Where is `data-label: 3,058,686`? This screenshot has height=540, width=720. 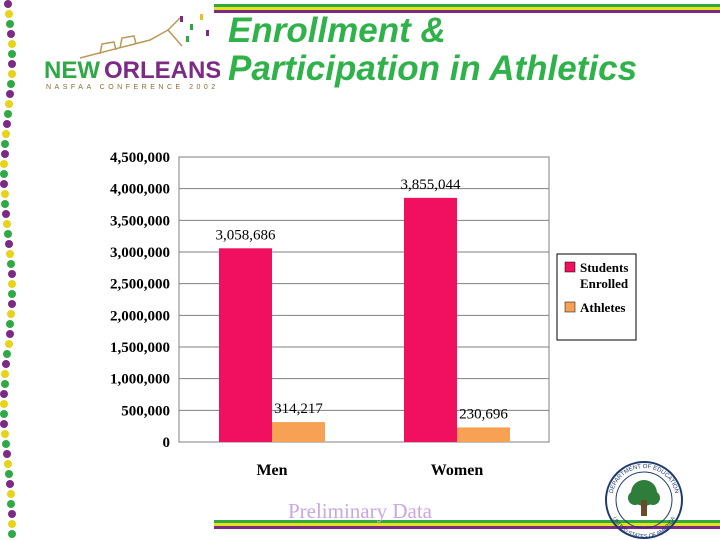
data-label: 3,058,686 is located at coordinates (246, 235).